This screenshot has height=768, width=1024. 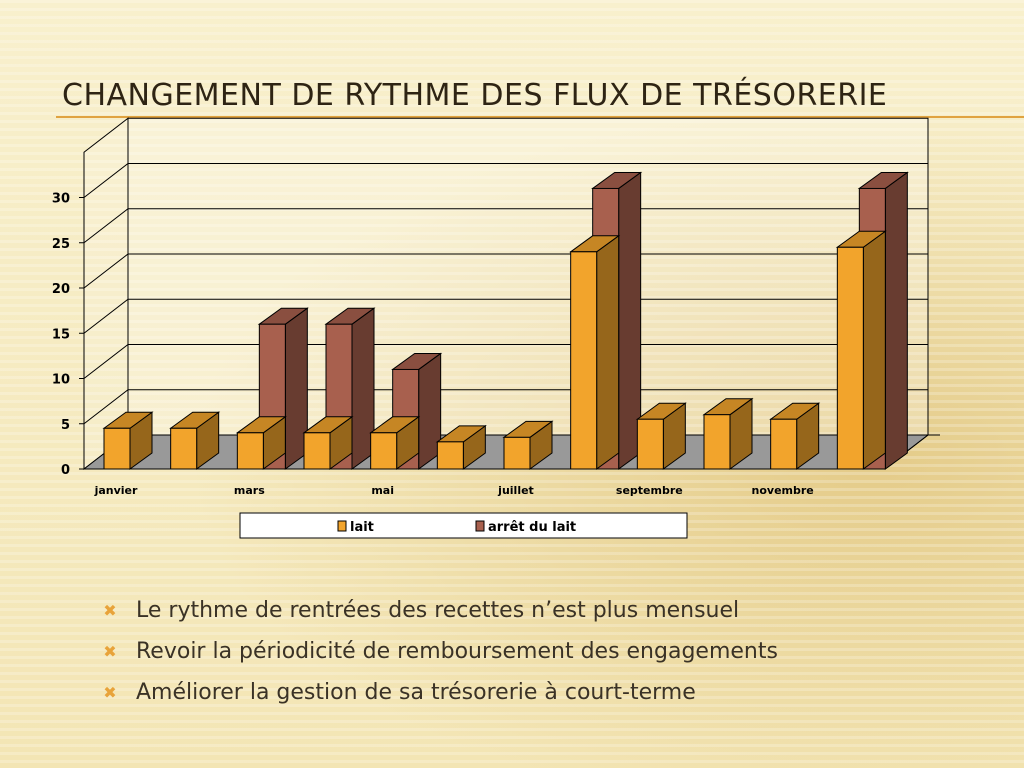 I want to click on bar-arret-du-lait-side, so click(x=896, y=320).